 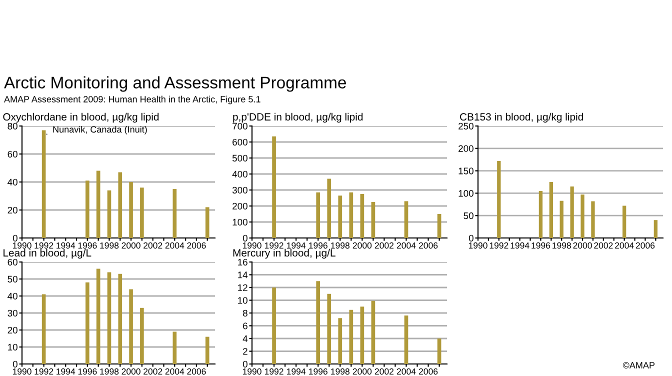 I want to click on text: ©AMAP, so click(x=638, y=365).